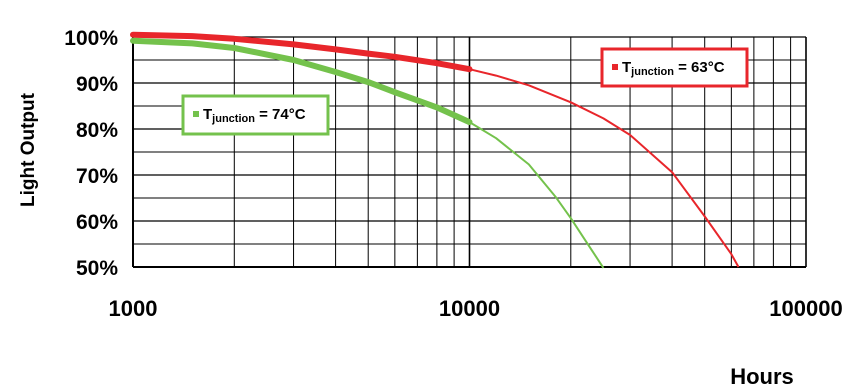 The image size is (856, 392). I want to click on x-tick-labels: 1000 10000 100000, so click(476, 308).